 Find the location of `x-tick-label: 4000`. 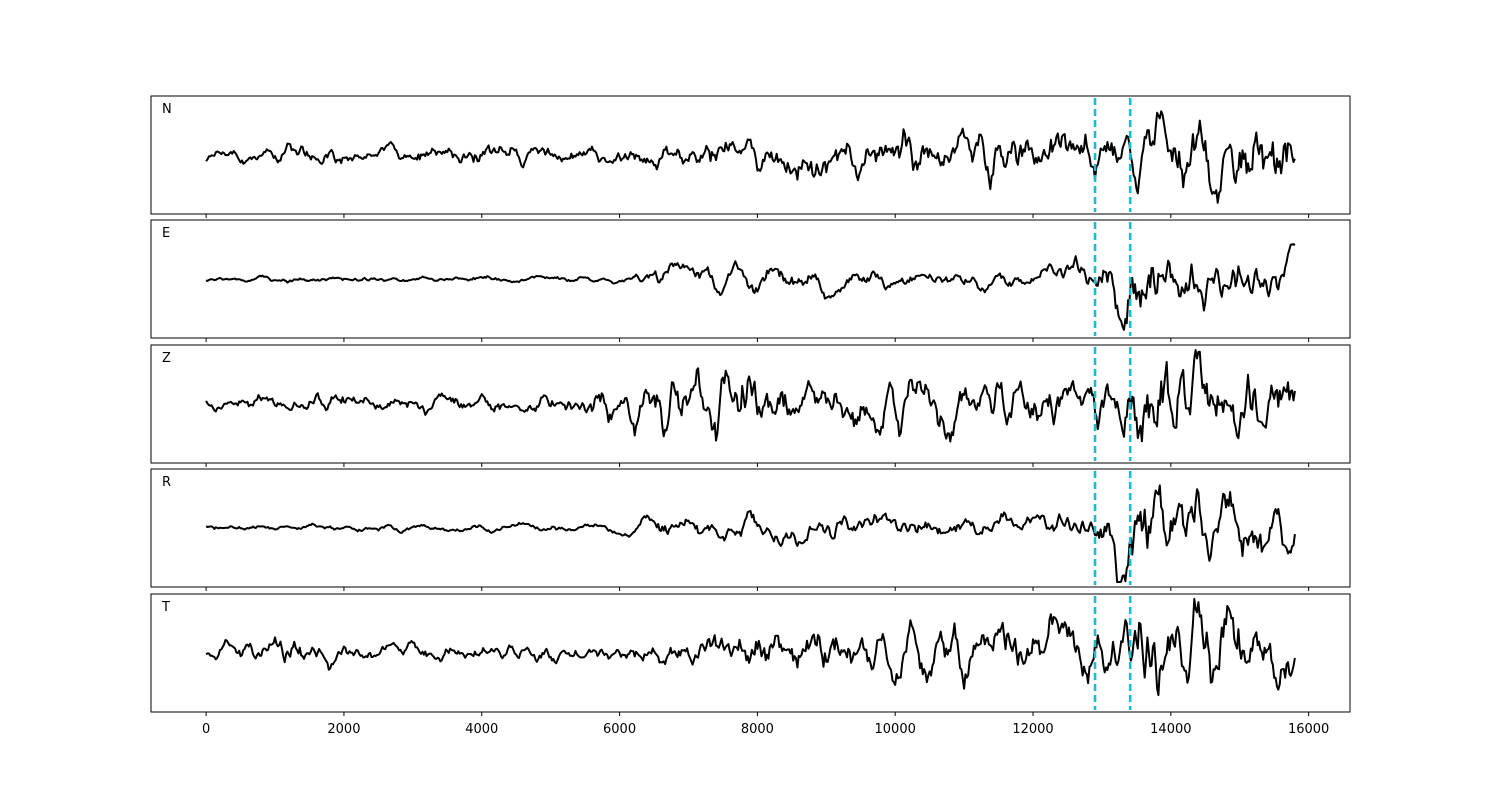

x-tick-label: 4000 is located at coordinates (481, 729).